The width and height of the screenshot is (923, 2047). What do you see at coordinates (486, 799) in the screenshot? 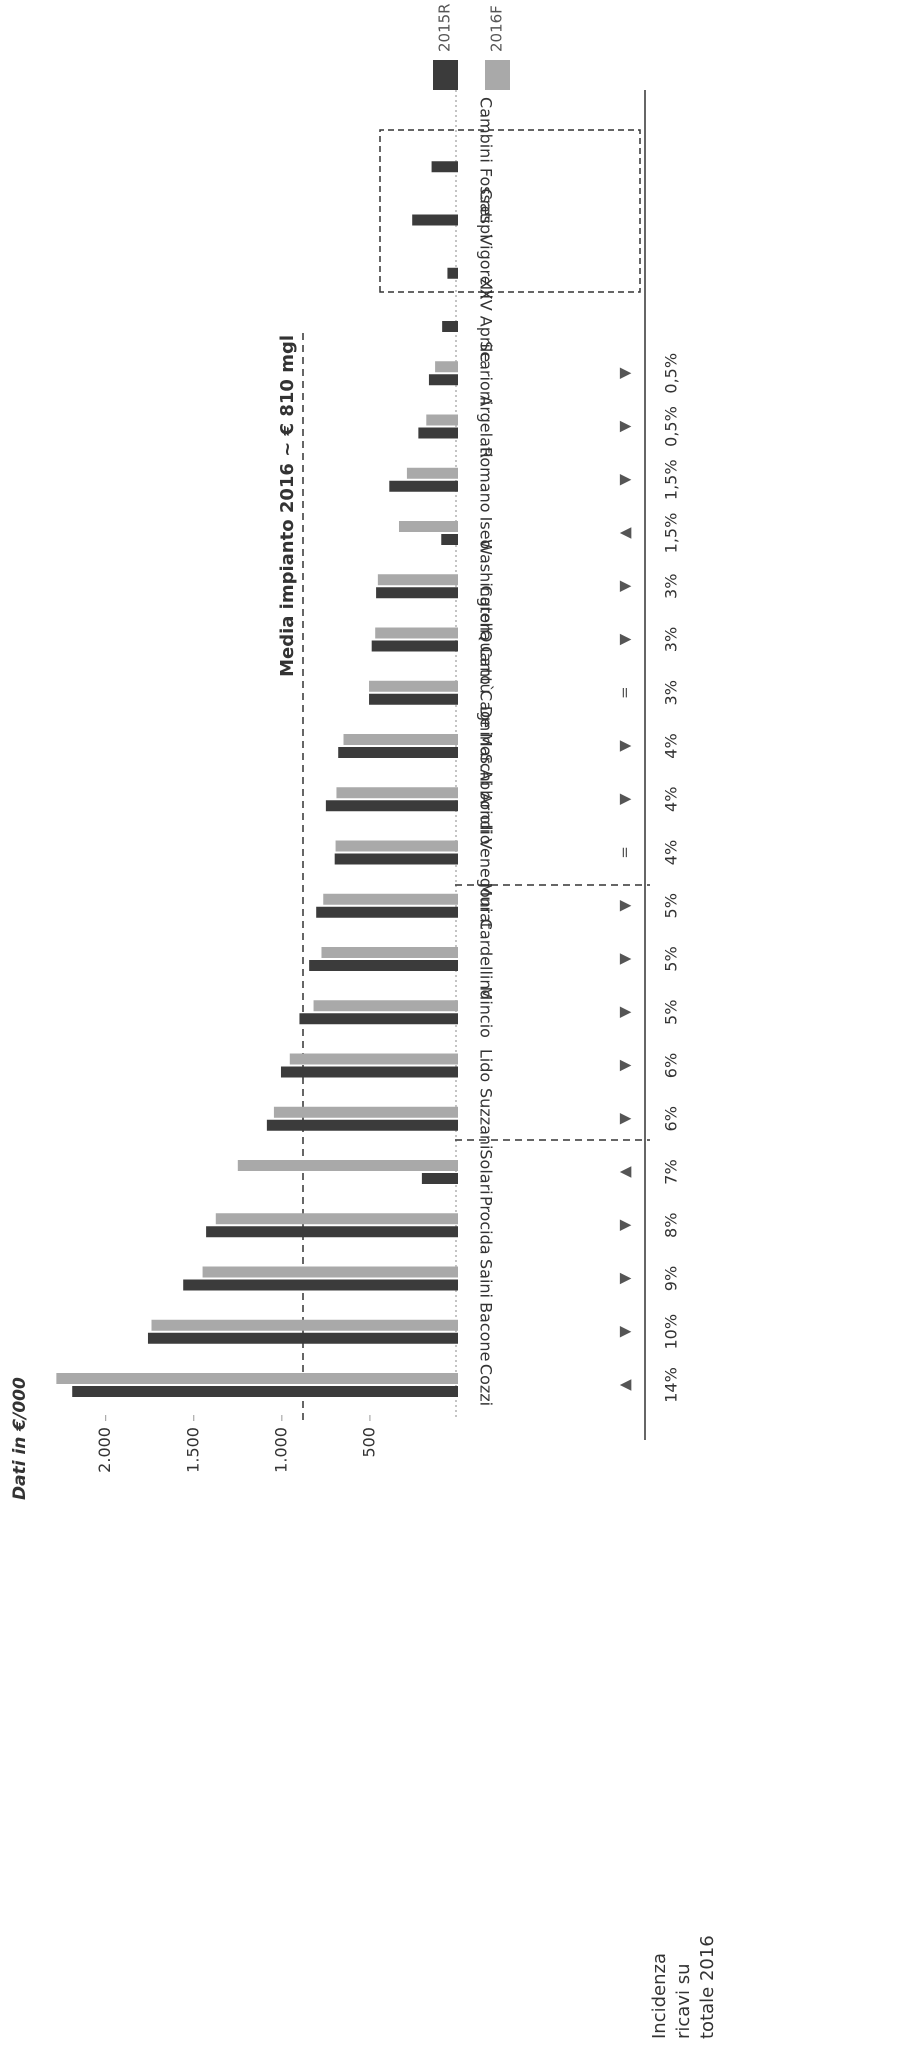
I see `category-label: S.Abbondio` at bounding box center [486, 799].